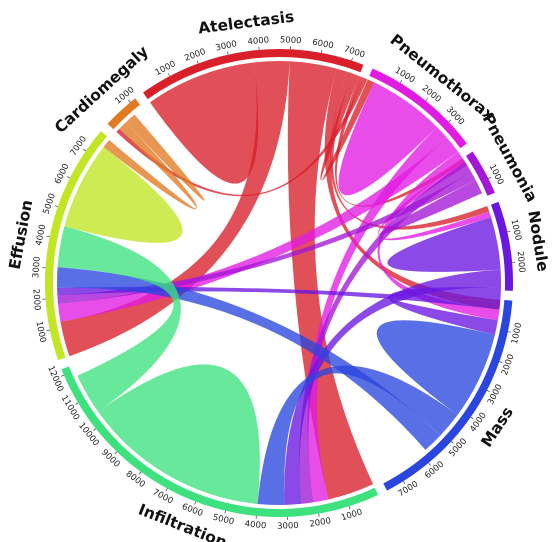 The width and height of the screenshot is (557, 542). What do you see at coordinates (508, 365) in the screenshot?
I see `tick-label-mass-2000: 2000` at bounding box center [508, 365].